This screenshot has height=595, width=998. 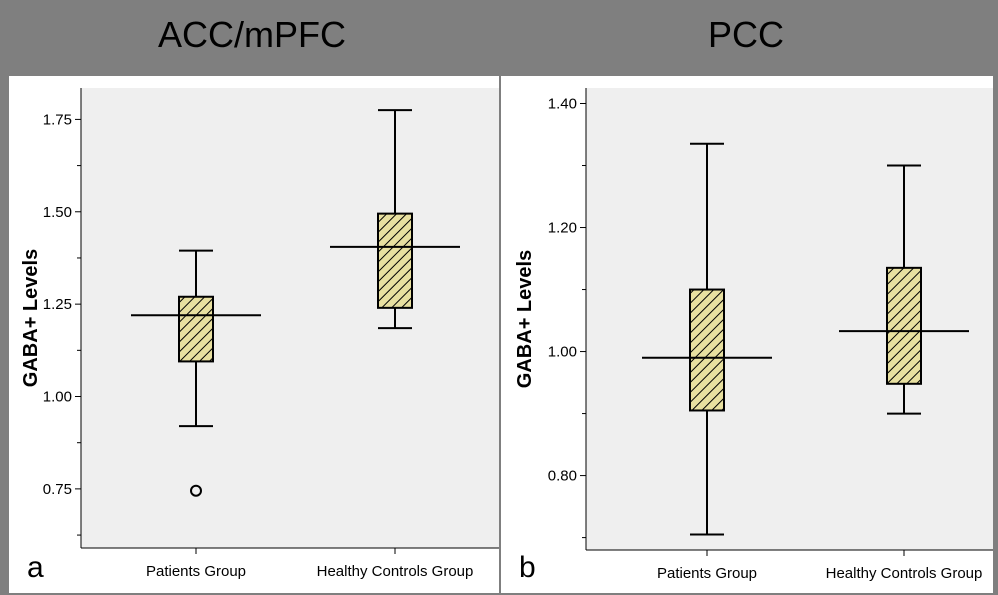 What do you see at coordinates (57, 489) in the screenshot?
I see `y-tick-label: 0.75` at bounding box center [57, 489].